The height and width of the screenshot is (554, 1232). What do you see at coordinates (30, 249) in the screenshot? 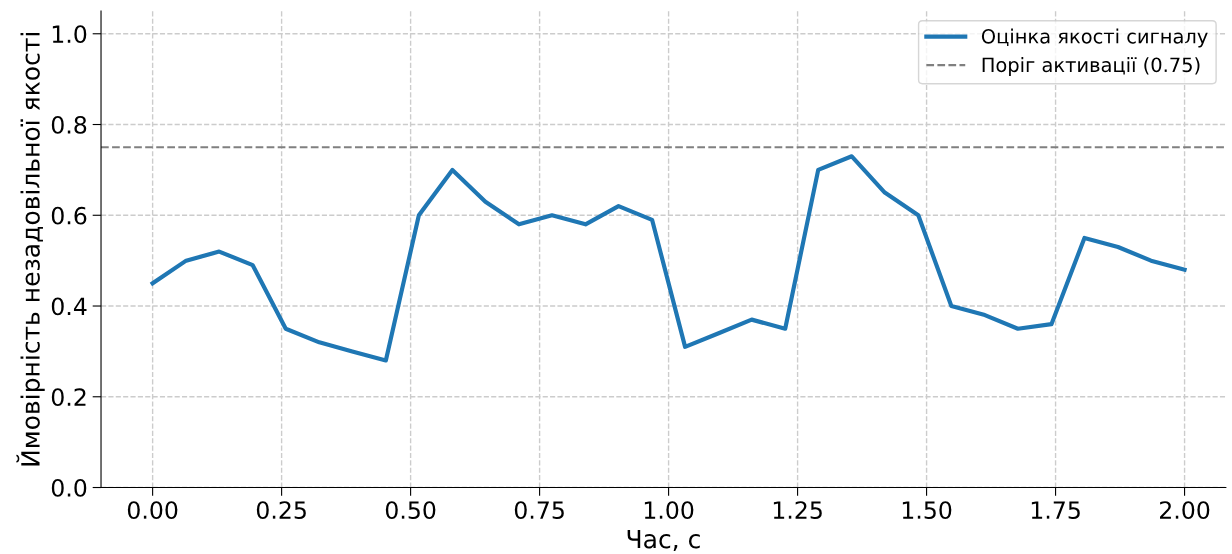
I see `y-axis-title: Ймовірність незадовільної якості` at bounding box center [30, 249].